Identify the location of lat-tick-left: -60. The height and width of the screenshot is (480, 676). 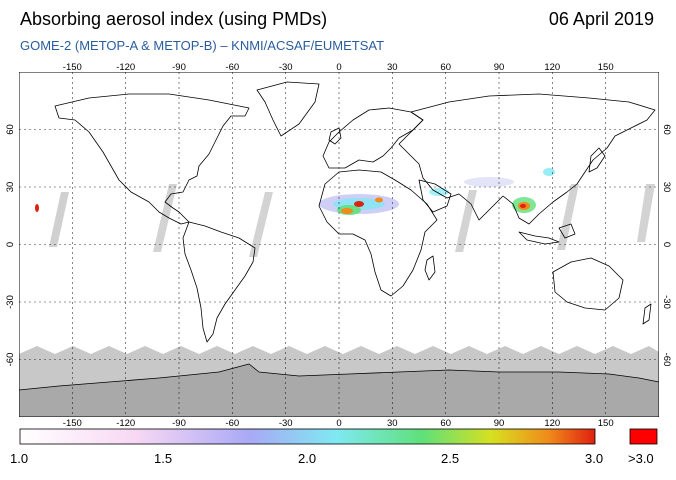
(10, 360).